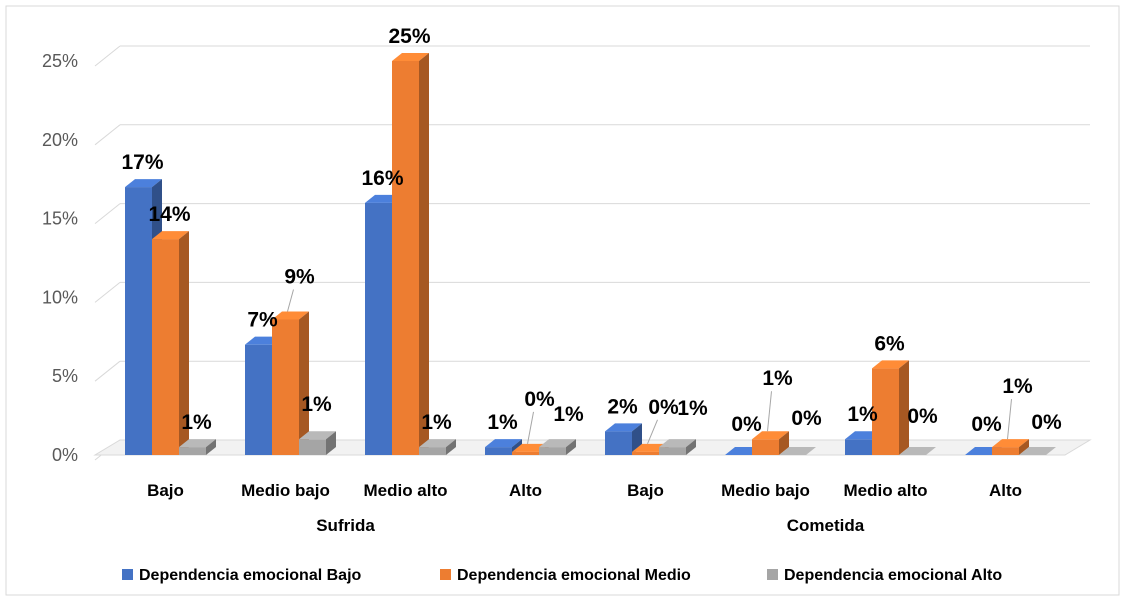 The height and width of the screenshot is (606, 1125). Describe the element at coordinates (285, 490) in the screenshot. I see `category-label: Medio bajo` at that location.